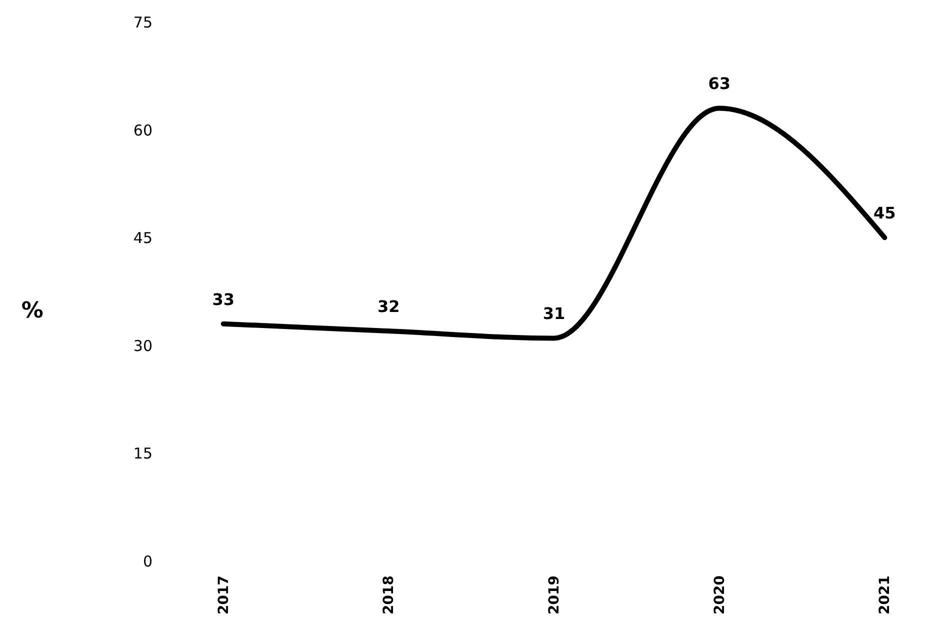  Describe the element at coordinates (389, 595) in the screenshot. I see `x-tick-label: 2018` at that location.